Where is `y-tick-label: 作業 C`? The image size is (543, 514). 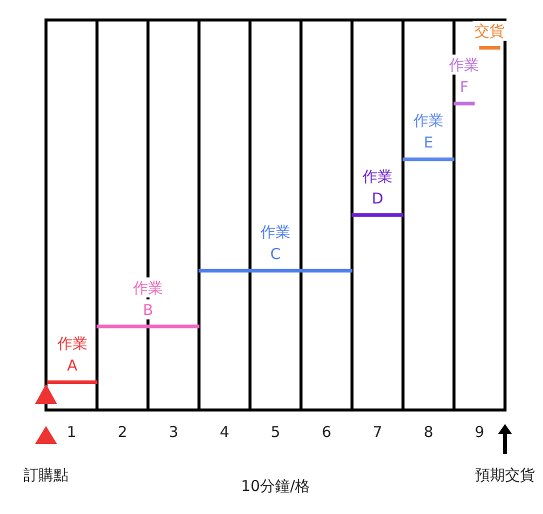 y-tick-label: 作業 C is located at coordinates (275, 243).